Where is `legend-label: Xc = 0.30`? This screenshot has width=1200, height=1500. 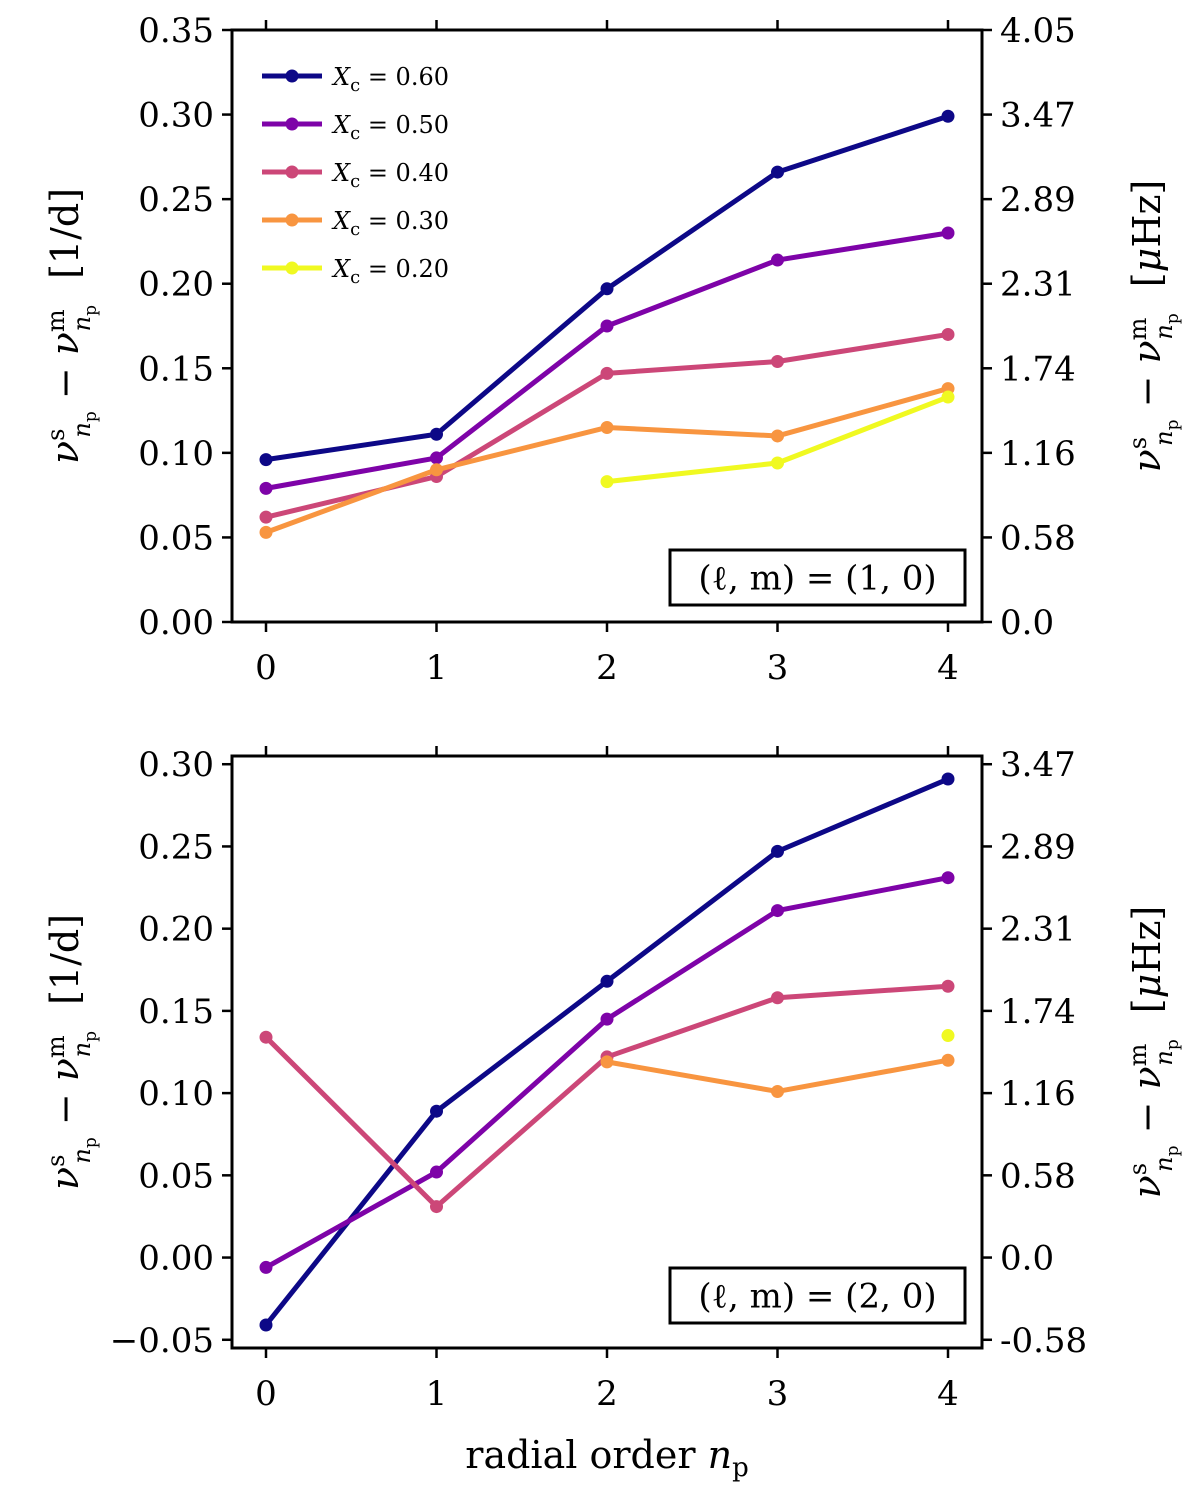 legend-label: Xc = 0.30 is located at coordinates (390, 223).